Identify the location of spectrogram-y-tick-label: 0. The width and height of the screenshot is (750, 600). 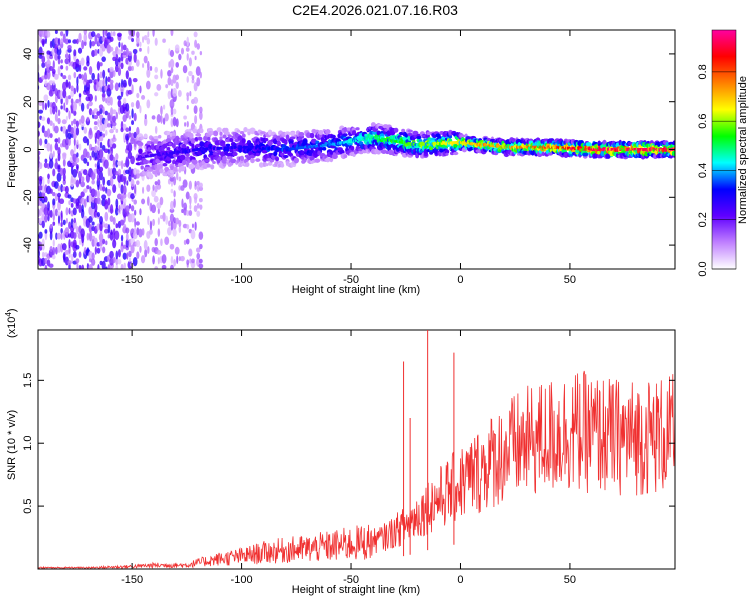
(28, 149).